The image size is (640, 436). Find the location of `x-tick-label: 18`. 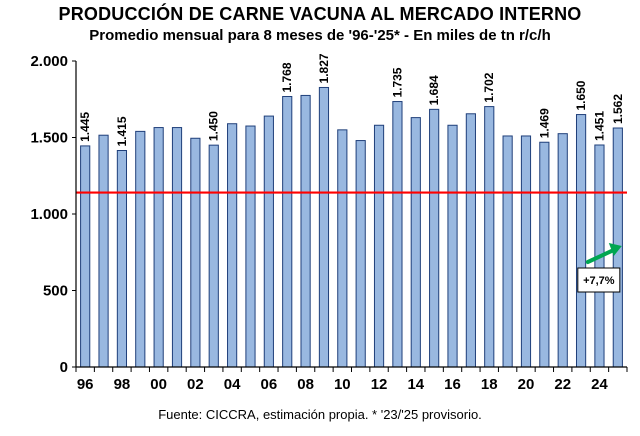

x-tick-label: 18 is located at coordinates (489, 384).